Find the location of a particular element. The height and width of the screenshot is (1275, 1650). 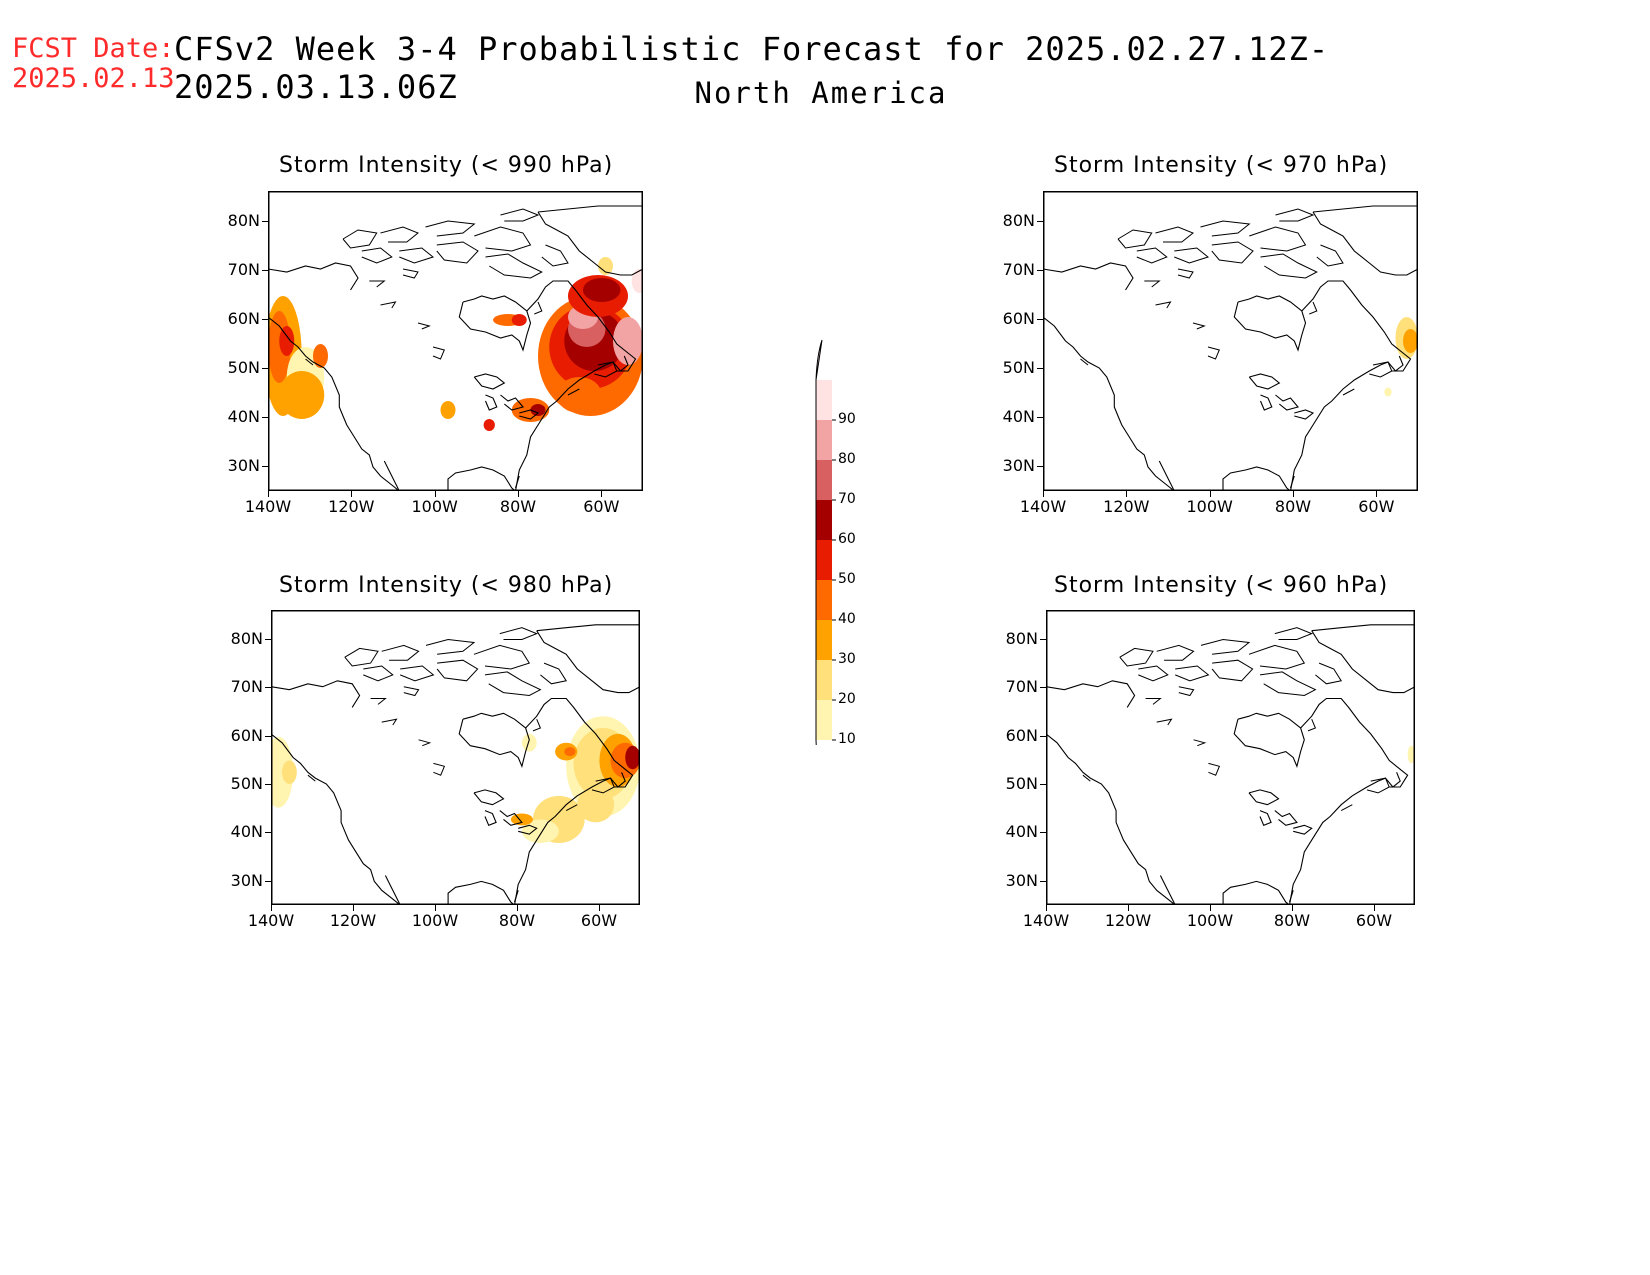

colorbar-tick-label: 90 is located at coordinates (847, 419).